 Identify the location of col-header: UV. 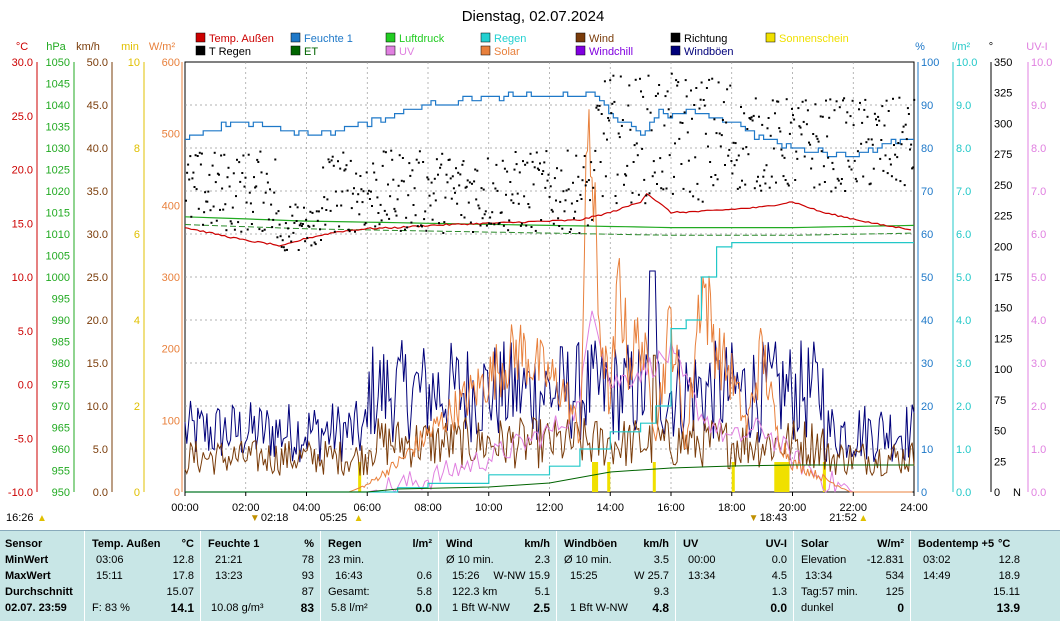
(691, 544).